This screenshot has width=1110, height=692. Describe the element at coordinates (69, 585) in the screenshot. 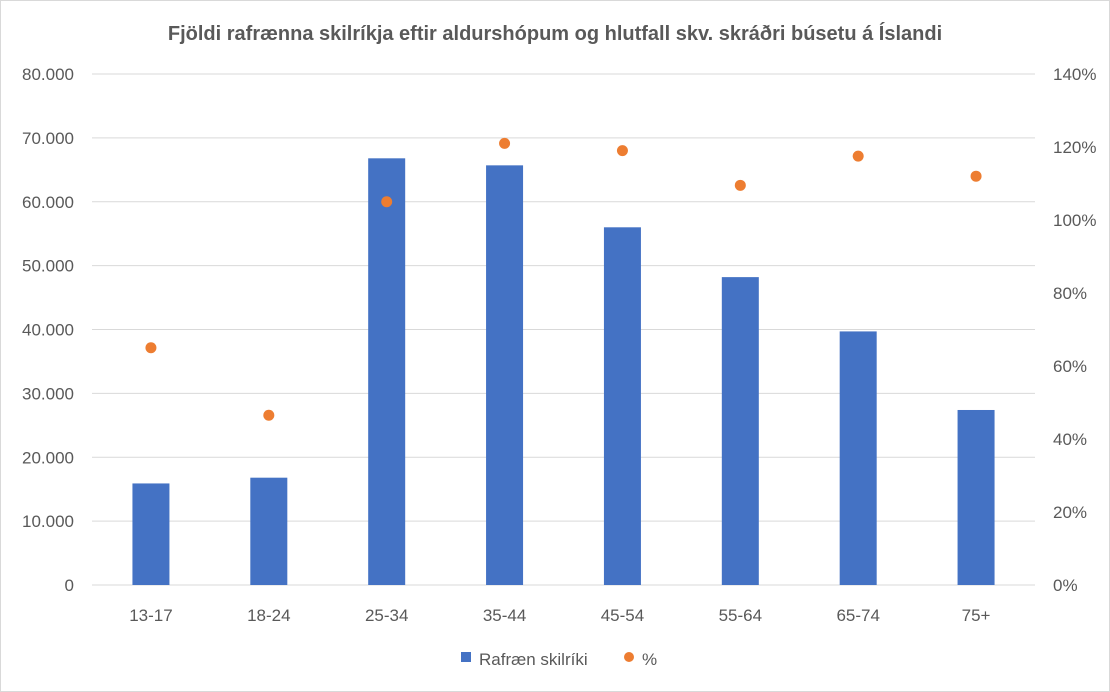

I see `left-tick-label: 0` at that location.